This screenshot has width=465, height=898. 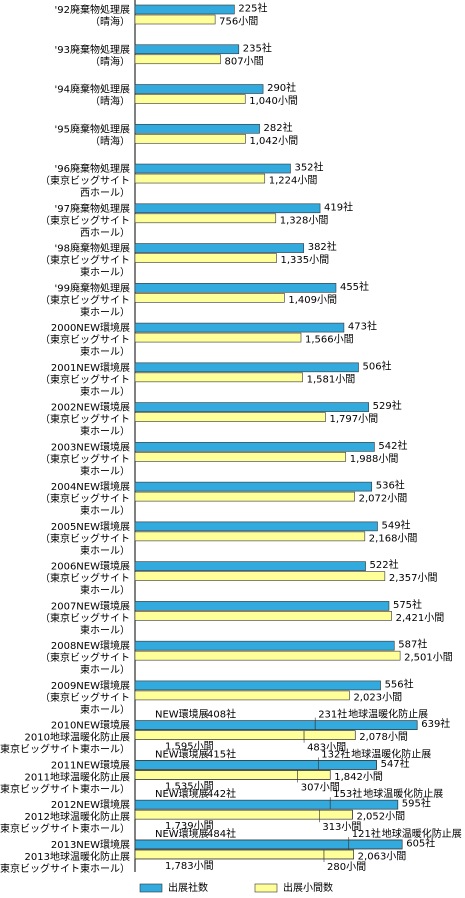 I want to click on value-label: 2,072小間, so click(x=383, y=499).